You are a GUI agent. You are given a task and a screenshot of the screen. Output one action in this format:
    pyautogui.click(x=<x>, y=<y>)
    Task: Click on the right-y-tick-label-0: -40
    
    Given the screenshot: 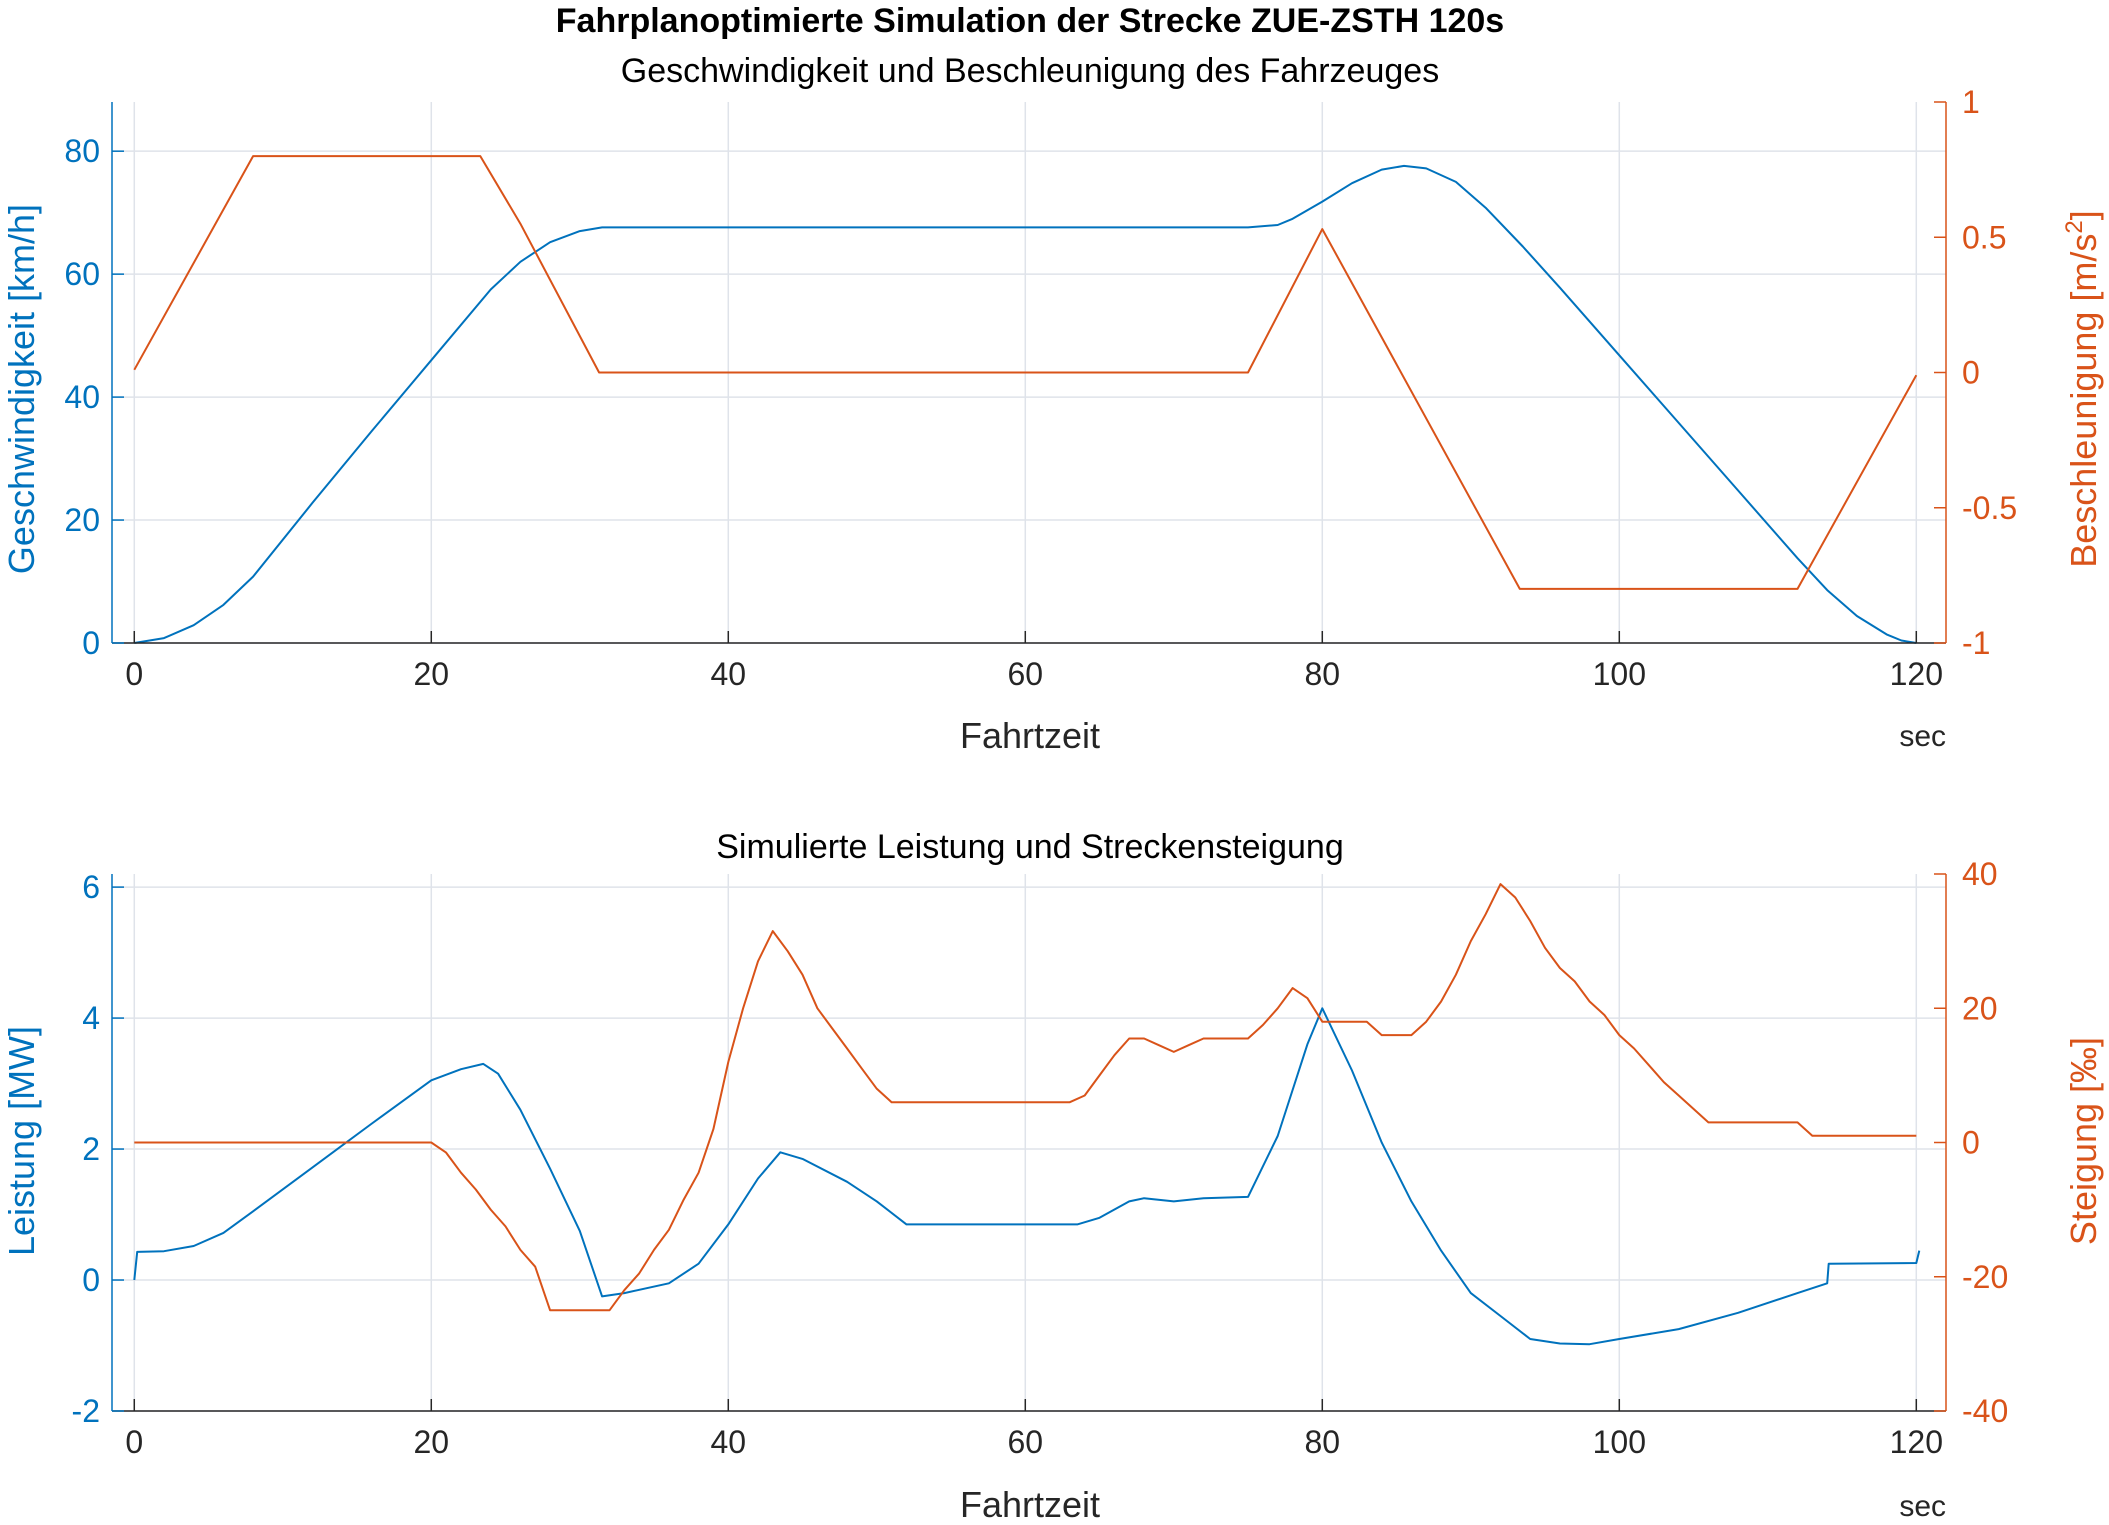 What is the action you would take?
    pyautogui.click(x=1985, y=1411)
    